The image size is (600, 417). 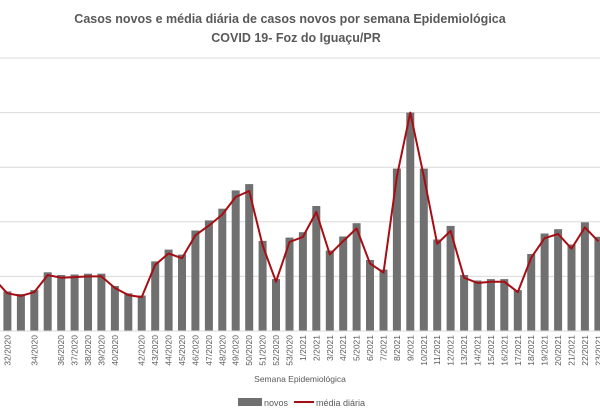 What do you see at coordinates (101, 302) in the screenshot?
I see `bar-39-2020` at bounding box center [101, 302].